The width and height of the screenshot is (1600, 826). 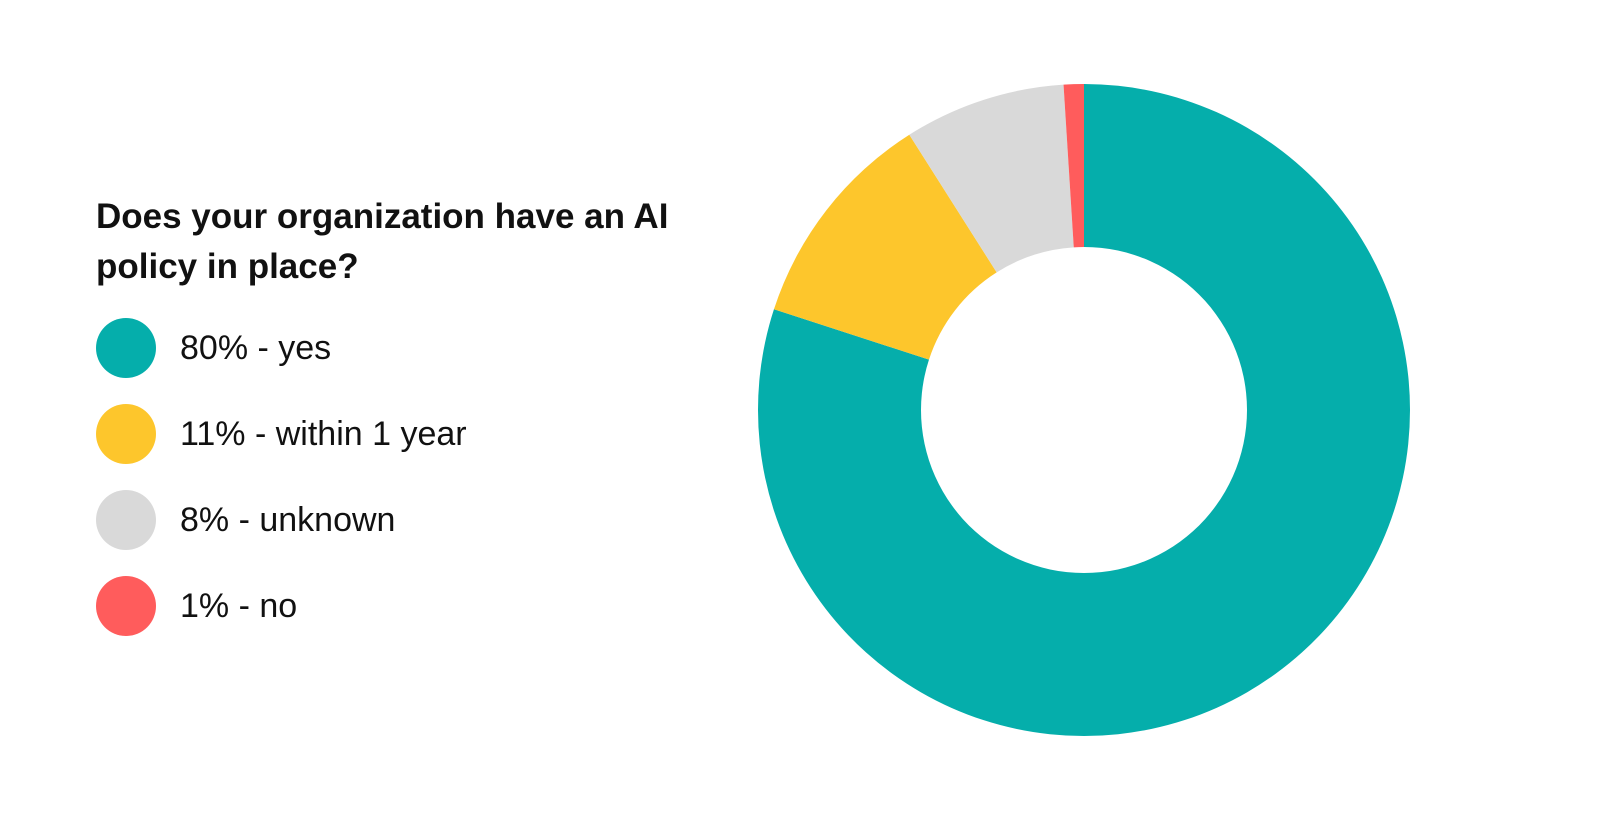 I want to click on legend-item-unknown: 8% - unknown, so click(x=281, y=520).